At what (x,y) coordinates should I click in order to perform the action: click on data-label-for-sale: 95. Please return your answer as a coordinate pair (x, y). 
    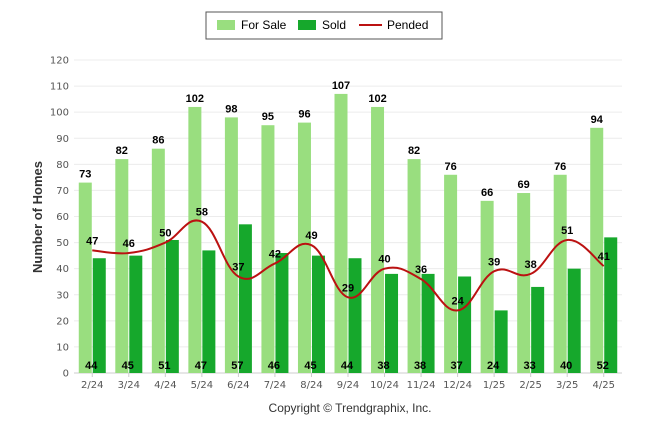
    Looking at the image, I should click on (268, 117).